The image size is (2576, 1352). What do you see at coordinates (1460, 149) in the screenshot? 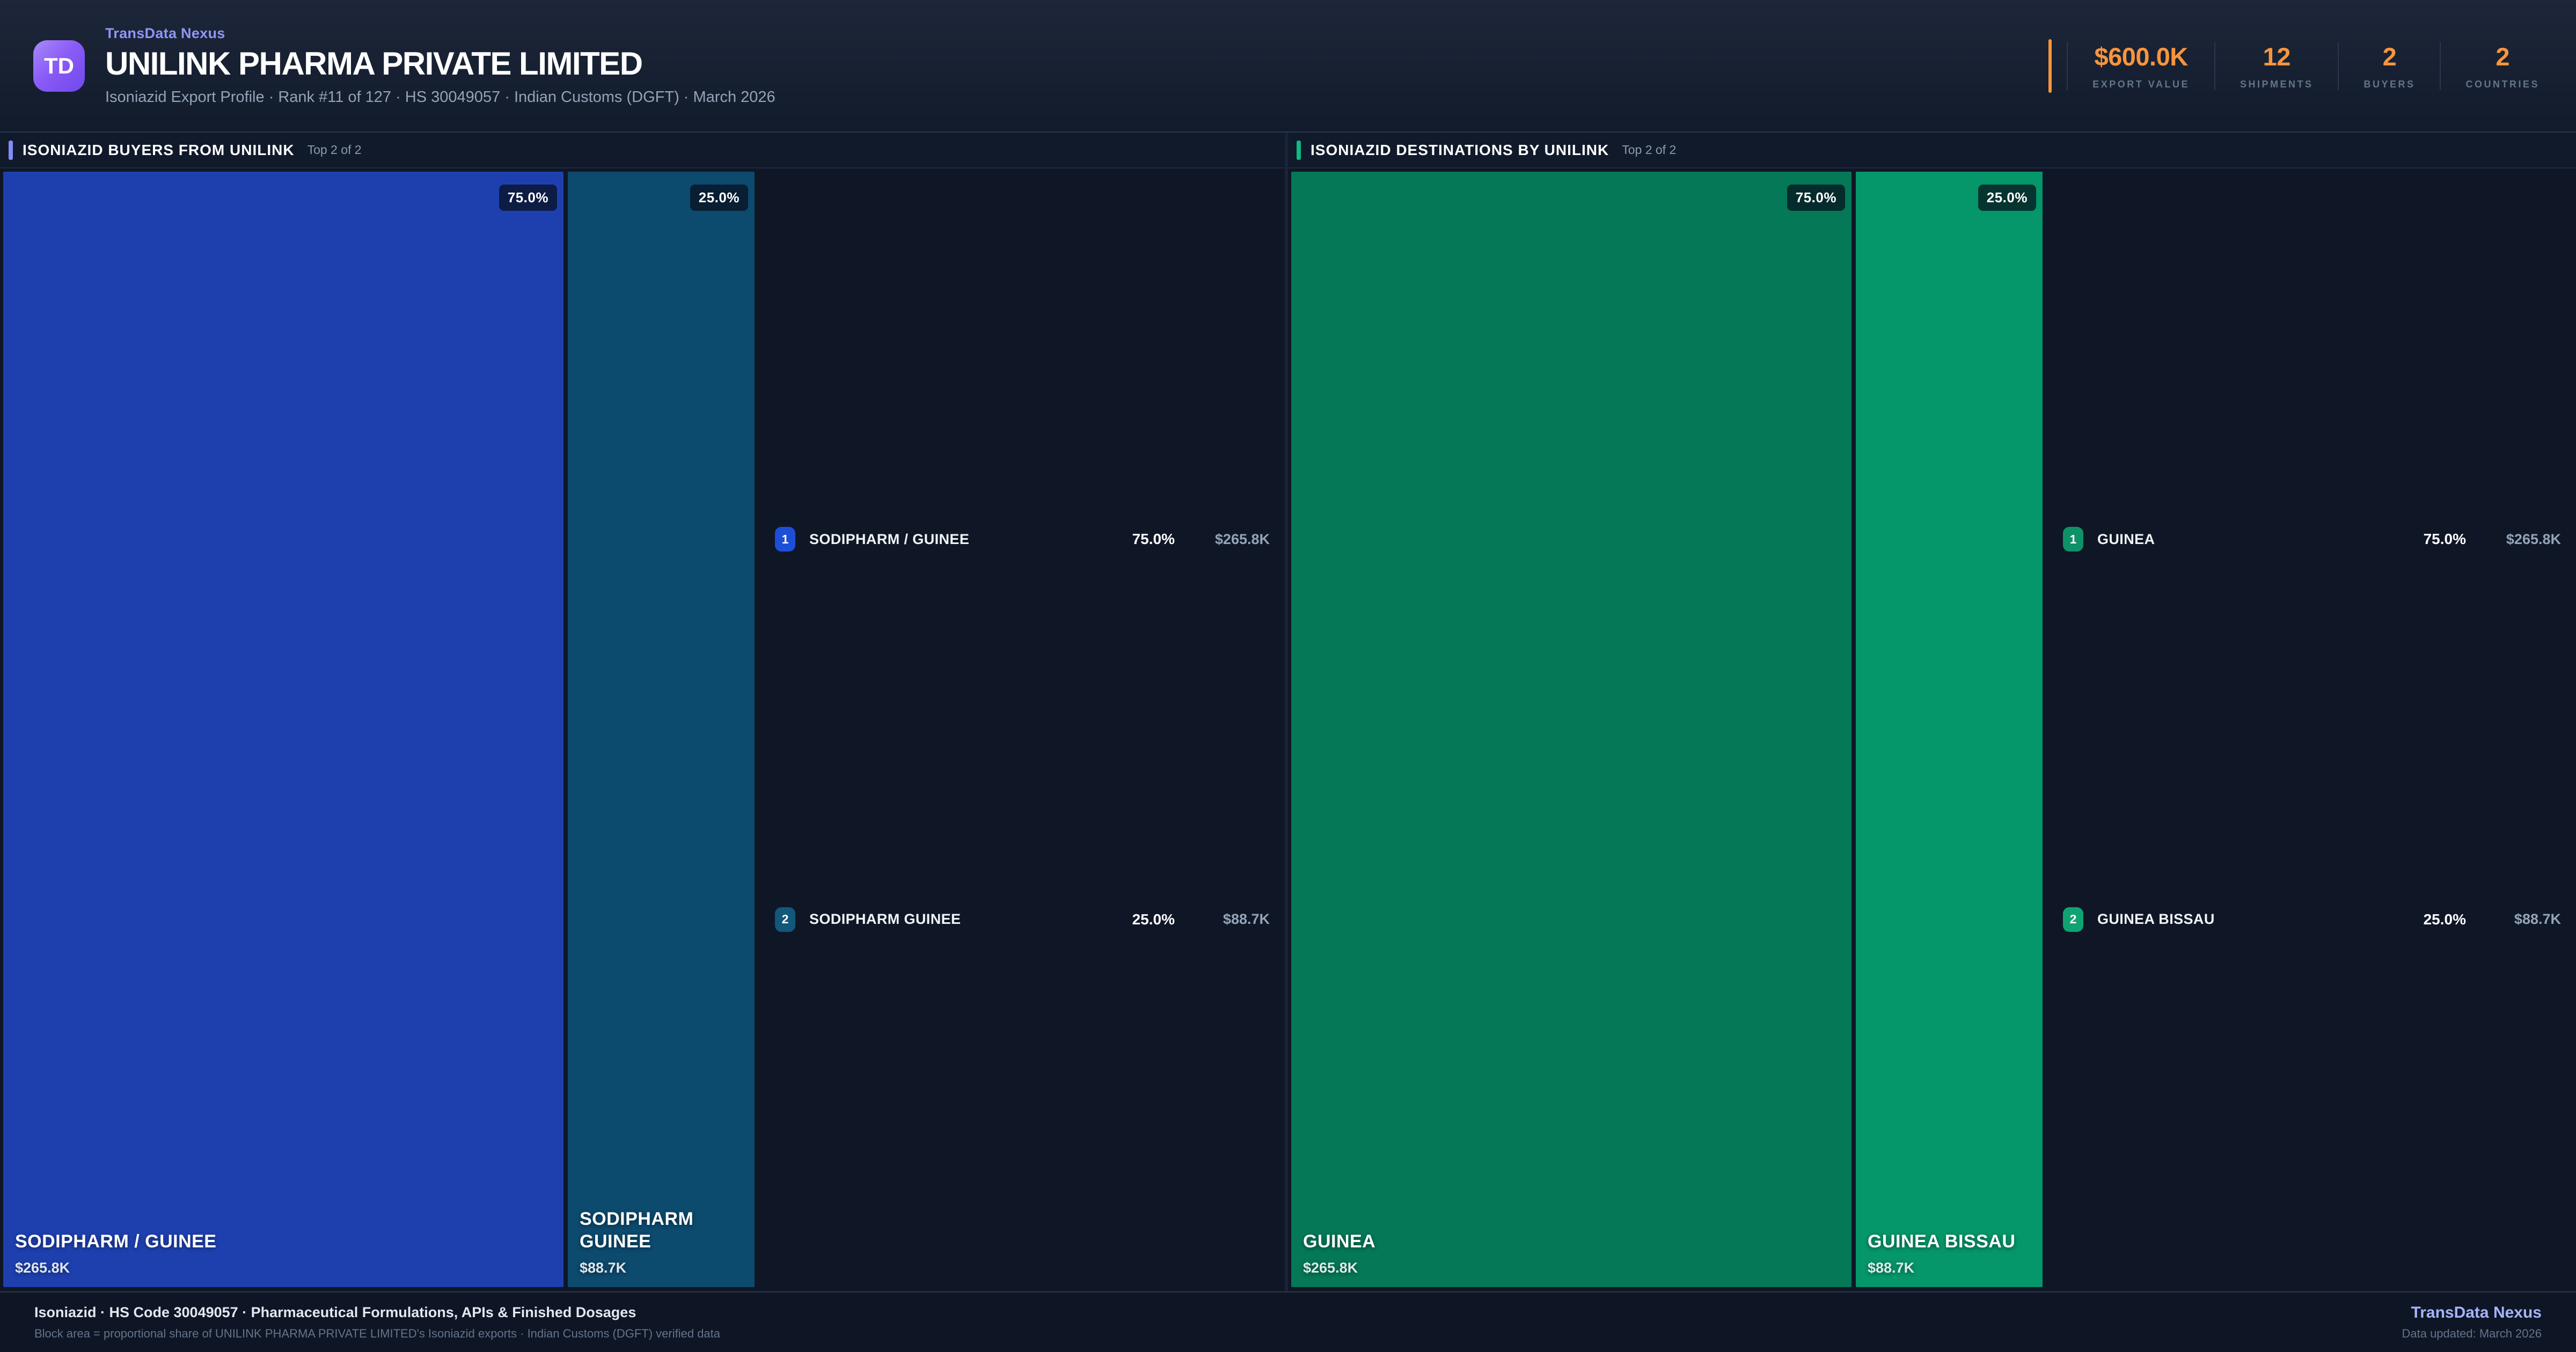
I see `panel-title: ISONIAZID DESTINATIONS BY UNILINK` at bounding box center [1460, 149].